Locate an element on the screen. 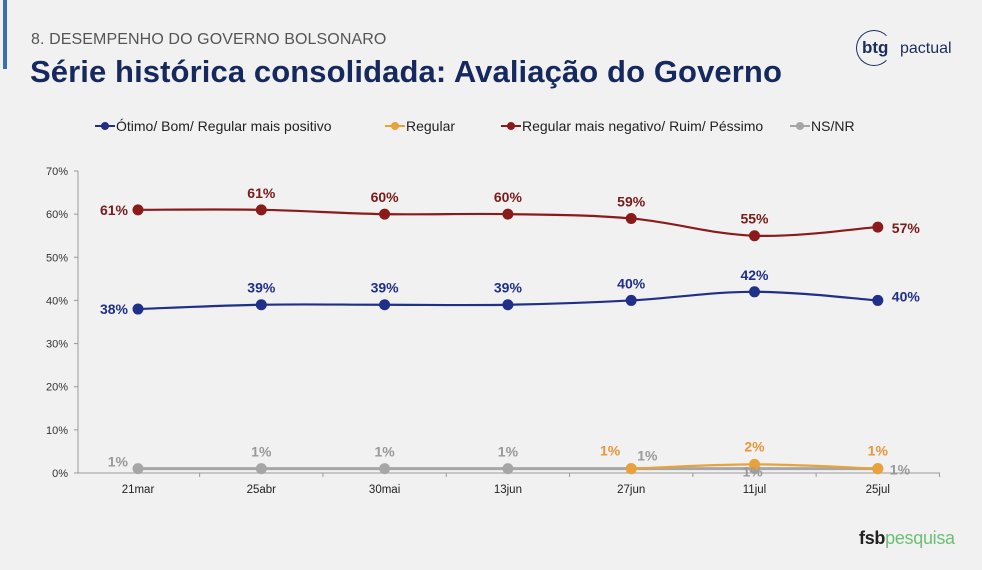  y-tick-label: 20% is located at coordinates (57, 388).